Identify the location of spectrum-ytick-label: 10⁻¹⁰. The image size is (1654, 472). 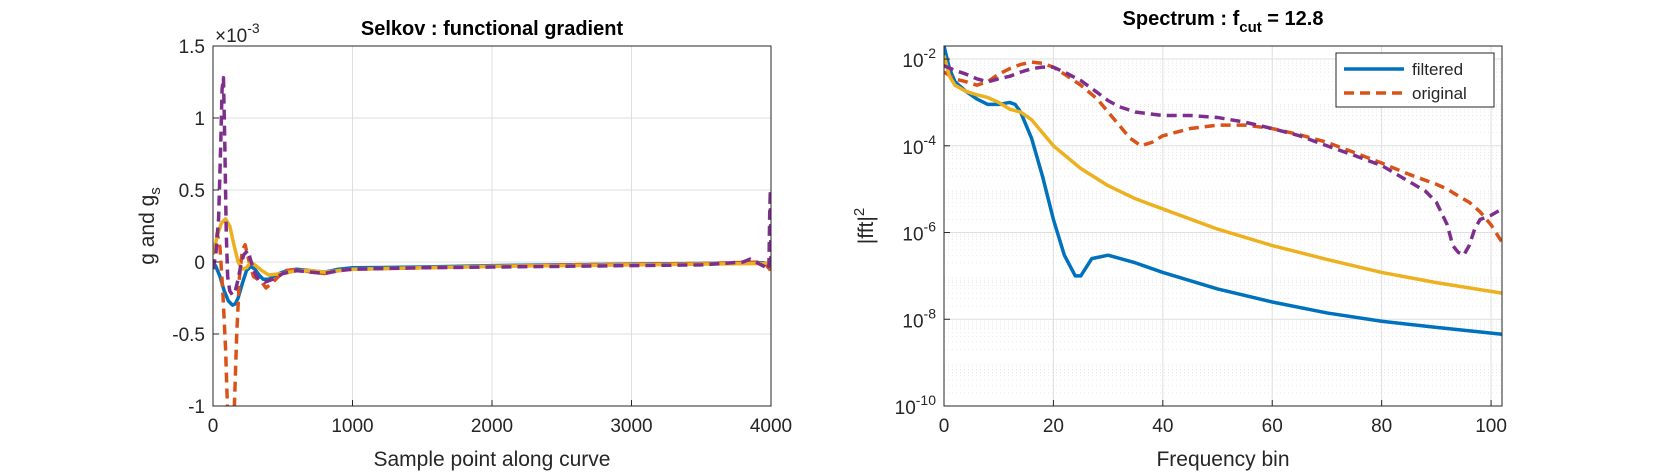
(916, 405).